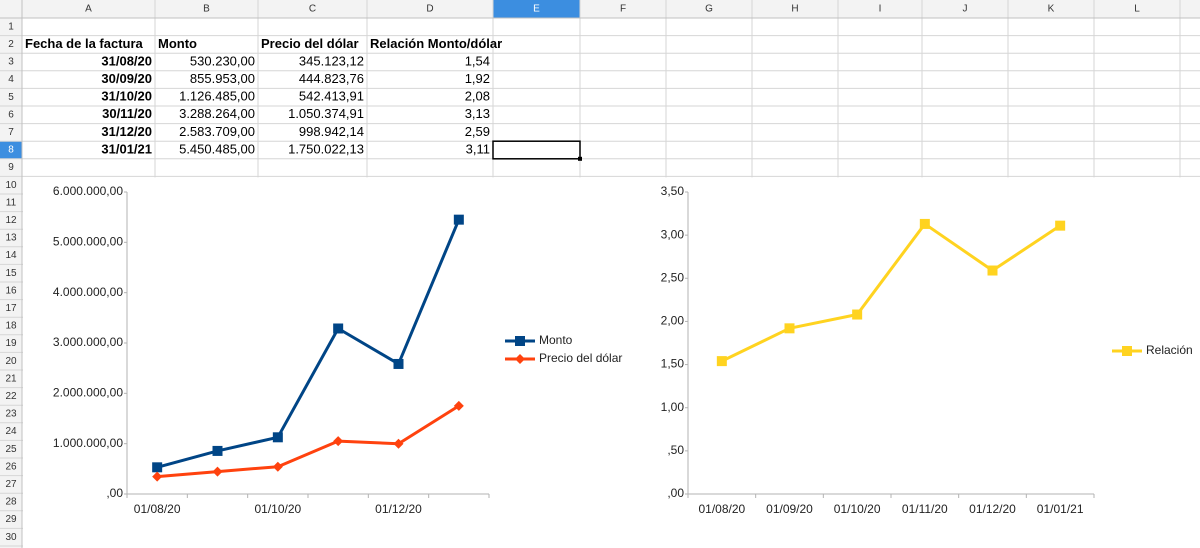  Describe the element at coordinates (477, 131) in the screenshot. I see `cell: 2,59` at that location.